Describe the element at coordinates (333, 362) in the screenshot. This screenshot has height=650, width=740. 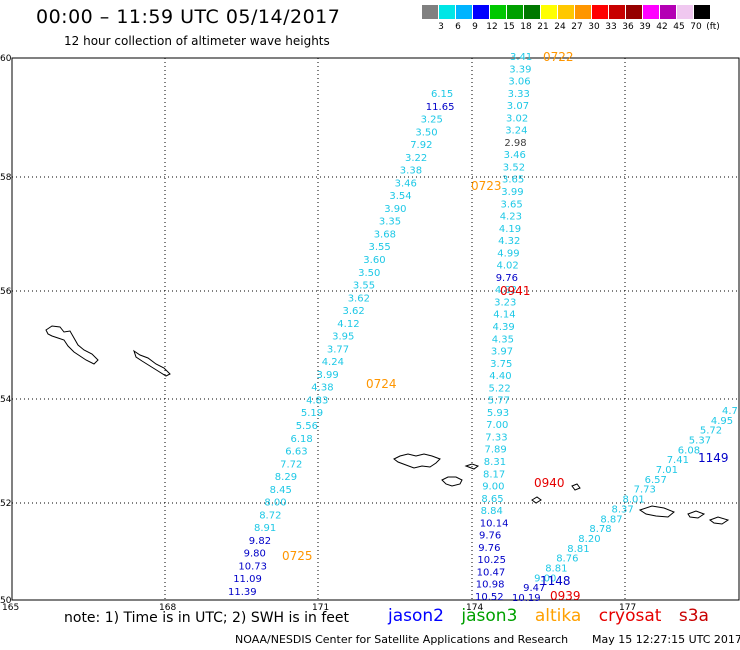
I see `swh-value: 4.24` at that location.